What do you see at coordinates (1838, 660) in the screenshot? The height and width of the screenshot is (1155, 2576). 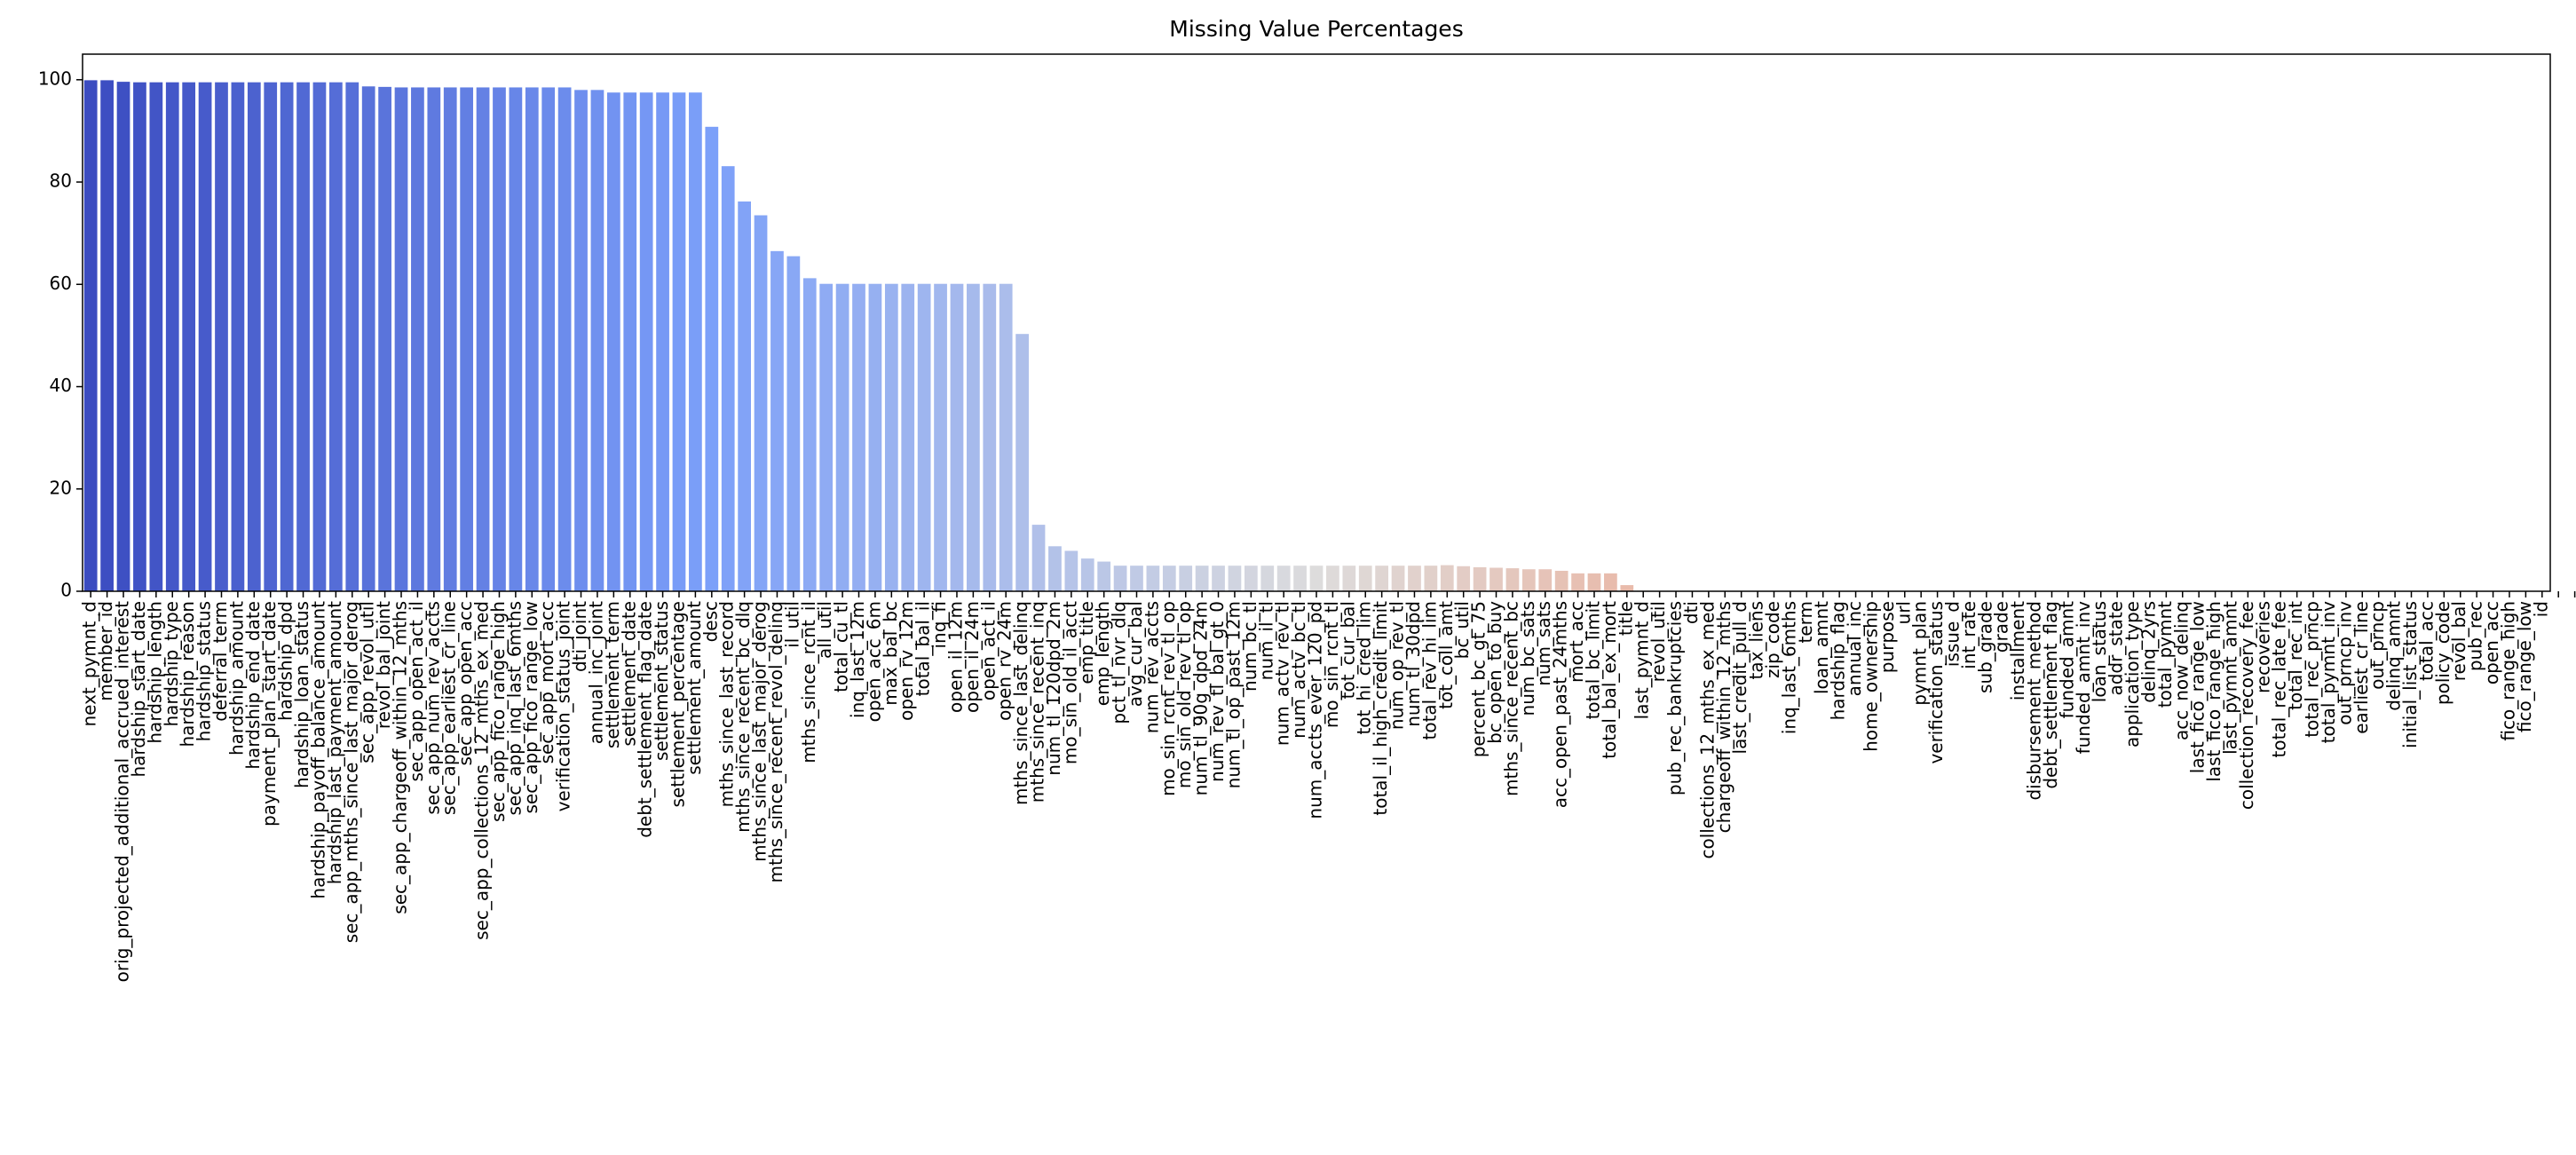 I see `x-tick-label: hardship_flag` at bounding box center [1838, 660].